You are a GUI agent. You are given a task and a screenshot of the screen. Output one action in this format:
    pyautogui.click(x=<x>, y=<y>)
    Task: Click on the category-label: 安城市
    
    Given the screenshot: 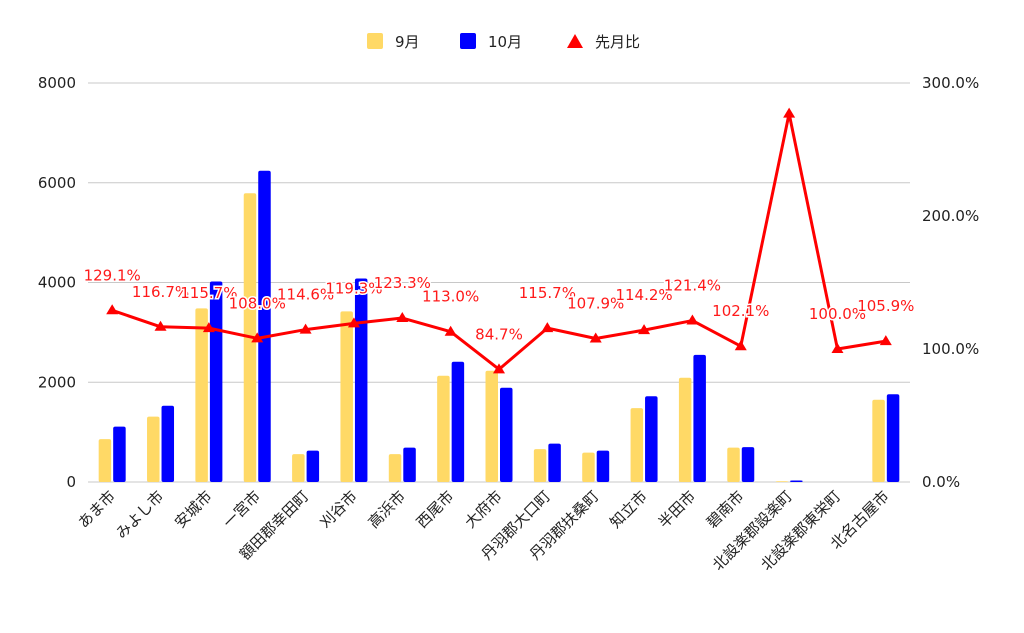 What is the action you would take?
    pyautogui.click(x=193, y=509)
    